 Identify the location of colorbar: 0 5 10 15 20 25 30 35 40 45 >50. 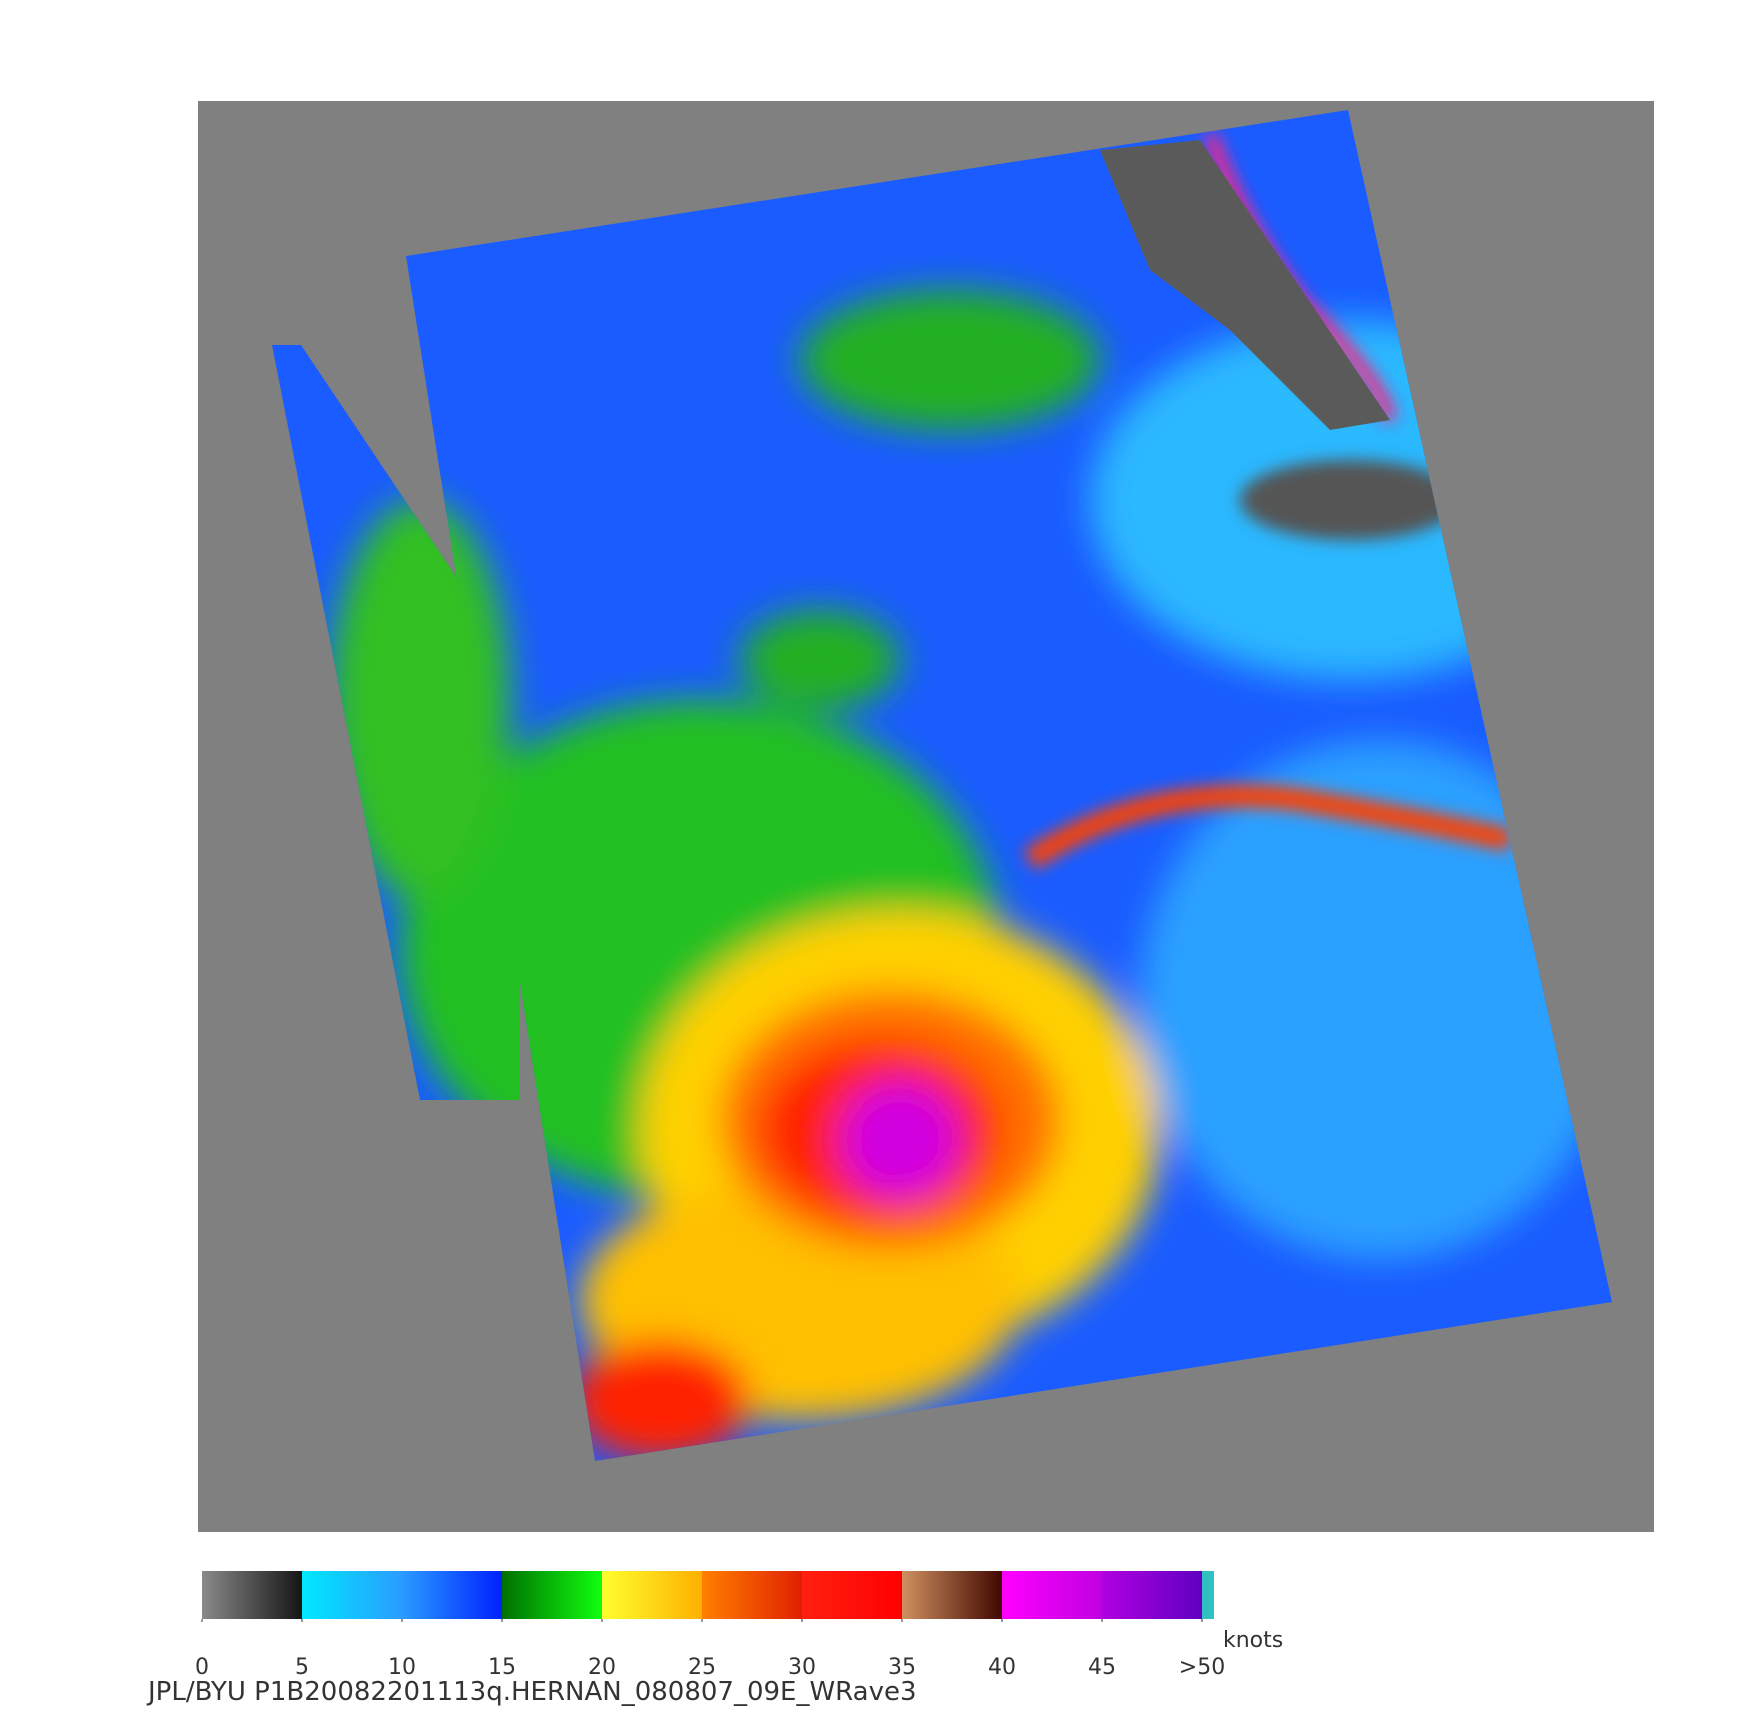
(710, 1625).